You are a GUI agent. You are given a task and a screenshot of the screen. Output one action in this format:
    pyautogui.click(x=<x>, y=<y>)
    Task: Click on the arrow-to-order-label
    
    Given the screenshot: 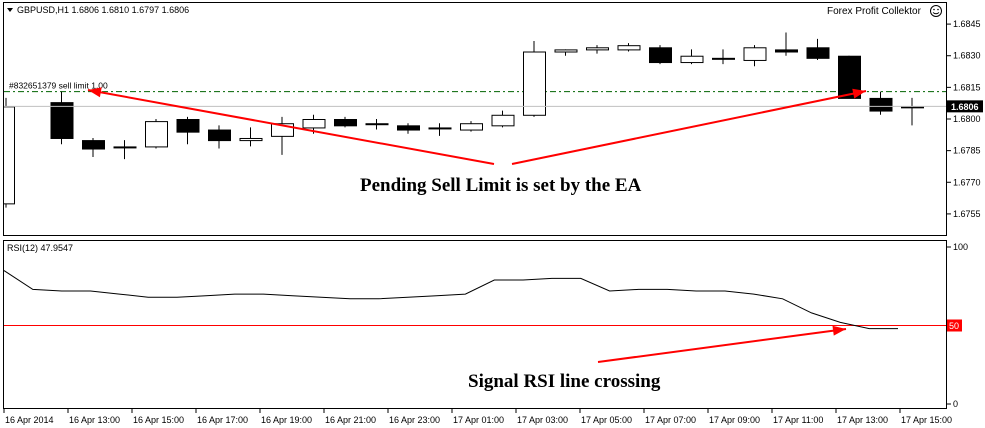 What is the action you would take?
    pyautogui.click(x=291, y=126)
    